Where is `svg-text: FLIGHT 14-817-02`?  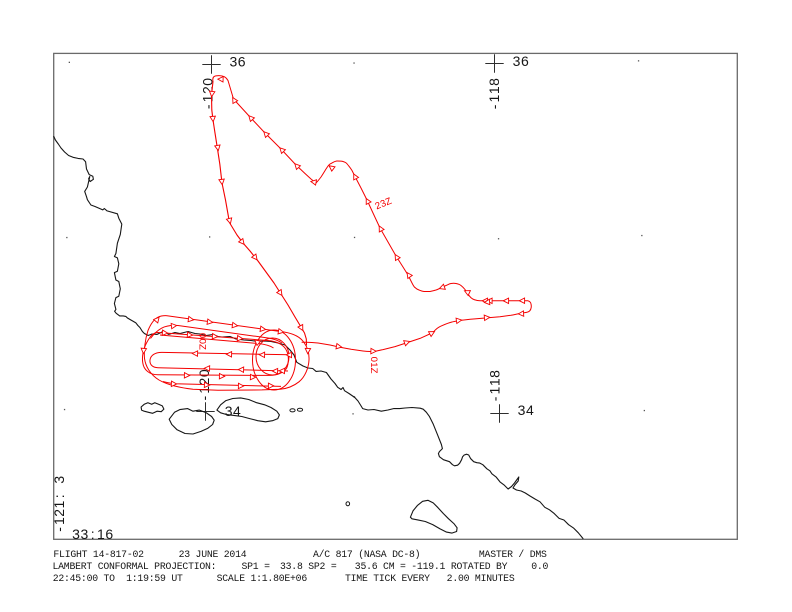 svg-text: FLIGHT 14-817-02 is located at coordinates (98, 554).